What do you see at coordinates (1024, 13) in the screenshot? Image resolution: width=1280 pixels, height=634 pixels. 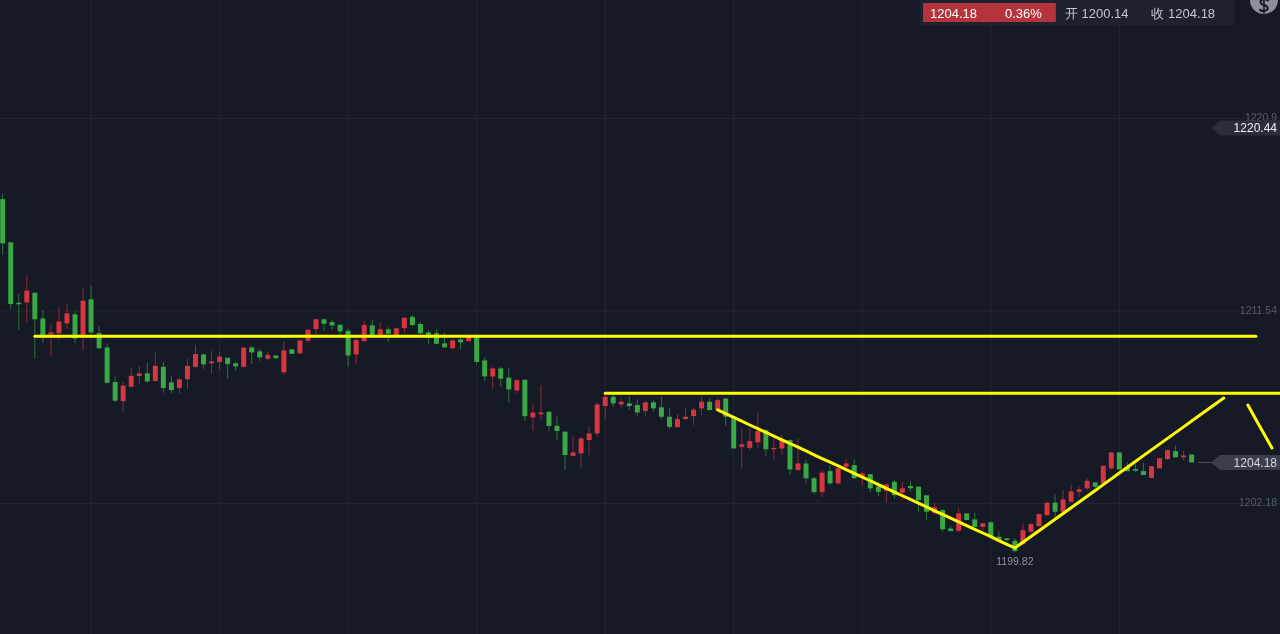 I see `annotation: 0.36%` at bounding box center [1024, 13].